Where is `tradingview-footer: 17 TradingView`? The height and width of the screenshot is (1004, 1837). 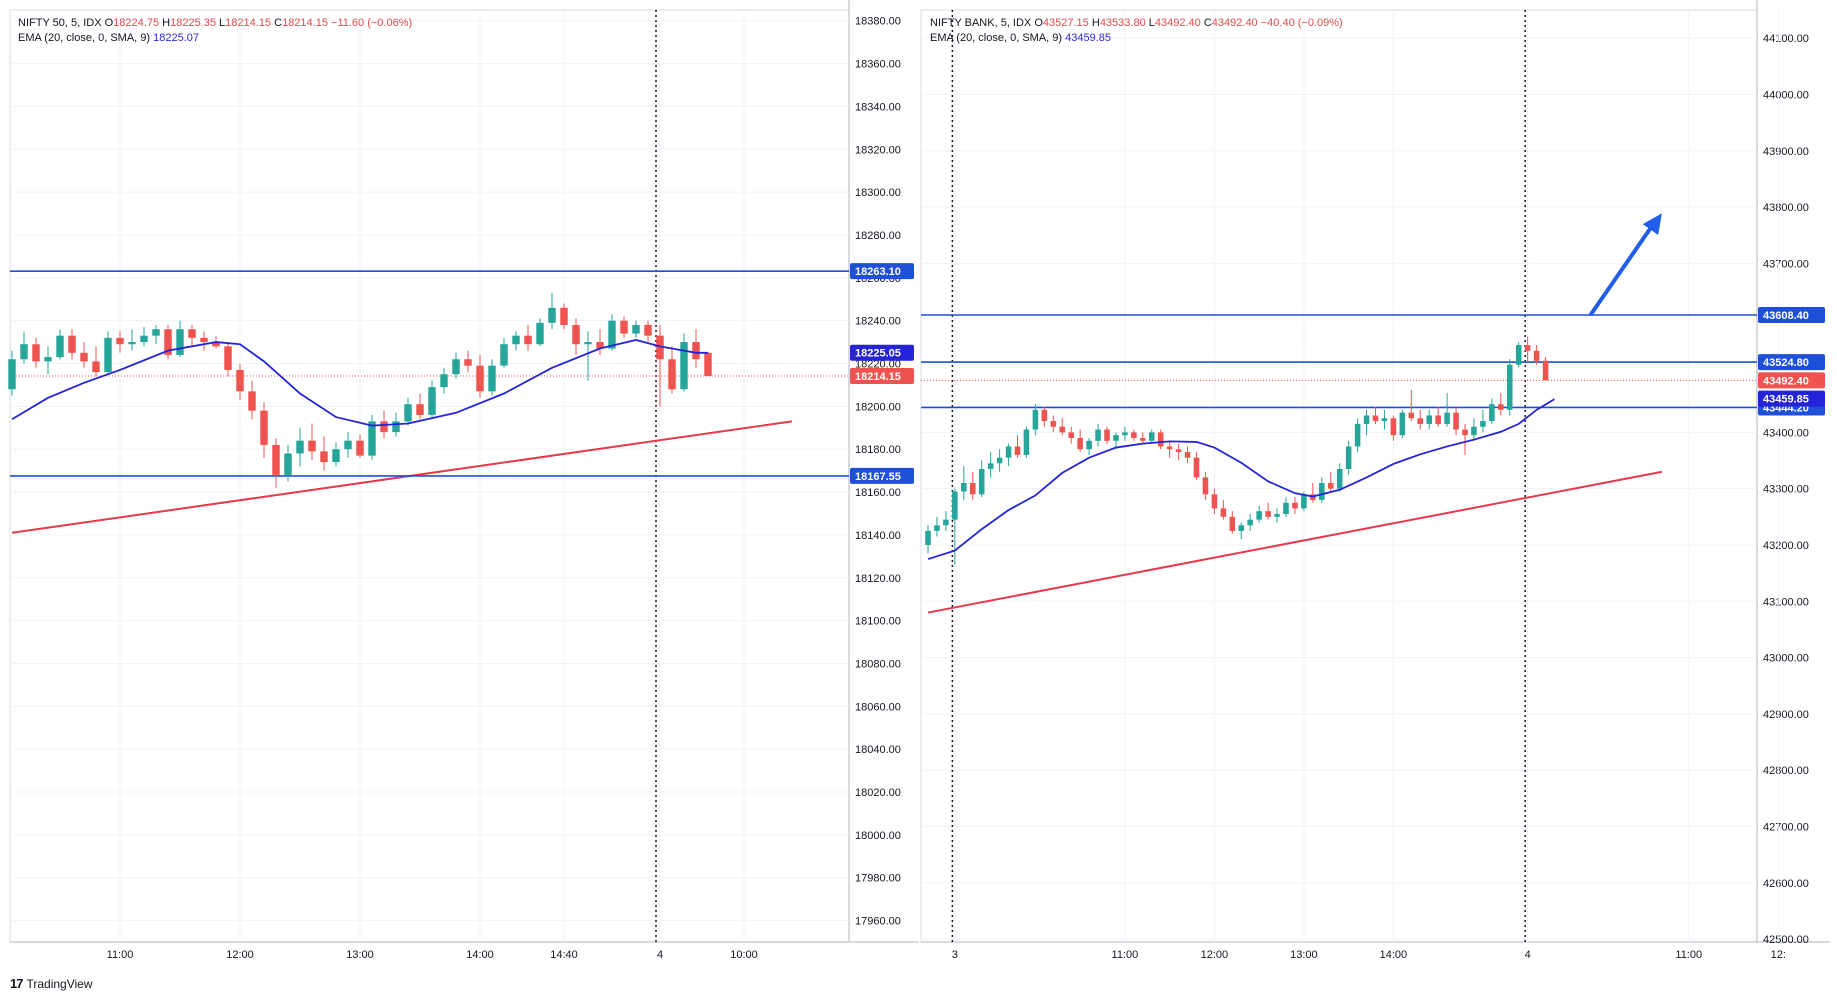 tradingview-footer: 17 TradingView is located at coordinates (51, 983).